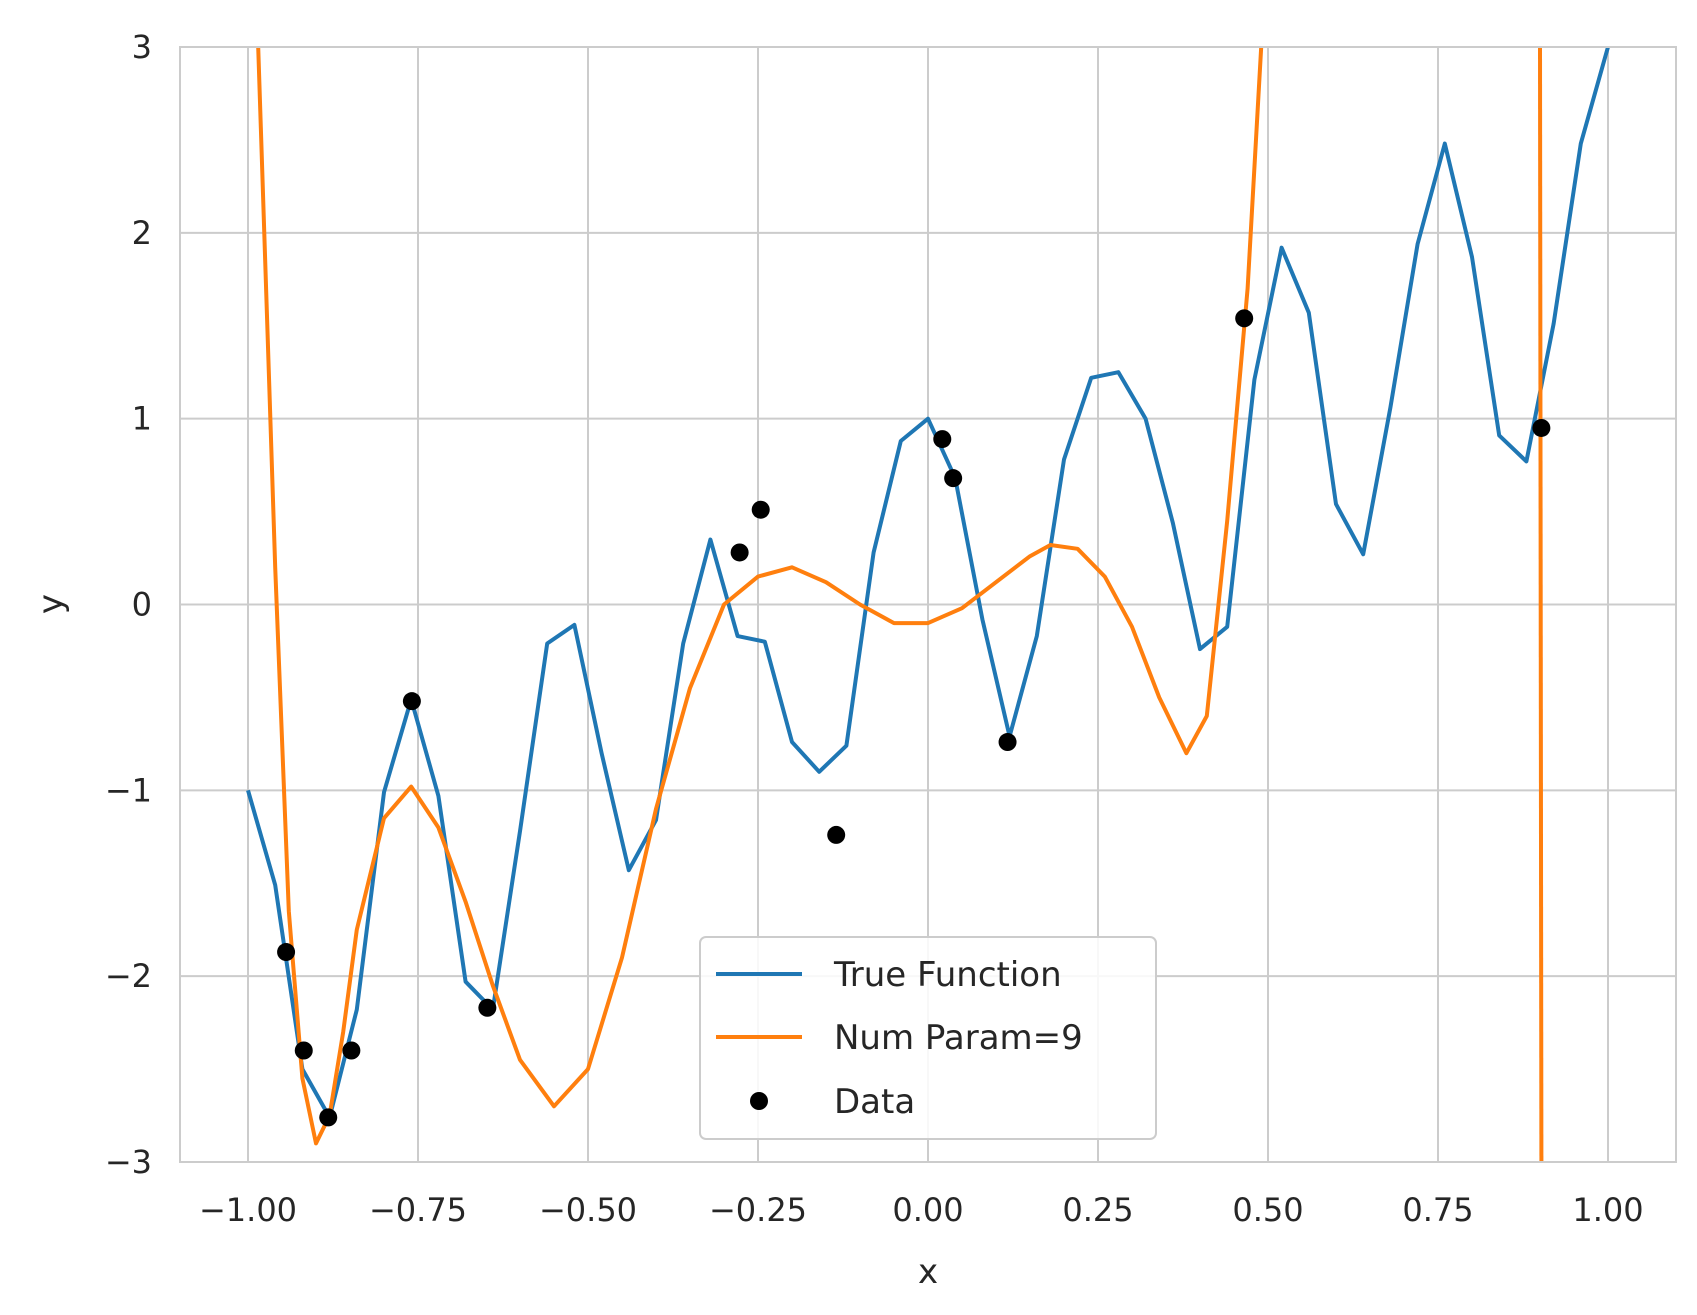 The height and width of the screenshot is (1315, 1697). Describe the element at coordinates (1607, 1210) in the screenshot. I see `x-tick-label: 1.00` at that location.